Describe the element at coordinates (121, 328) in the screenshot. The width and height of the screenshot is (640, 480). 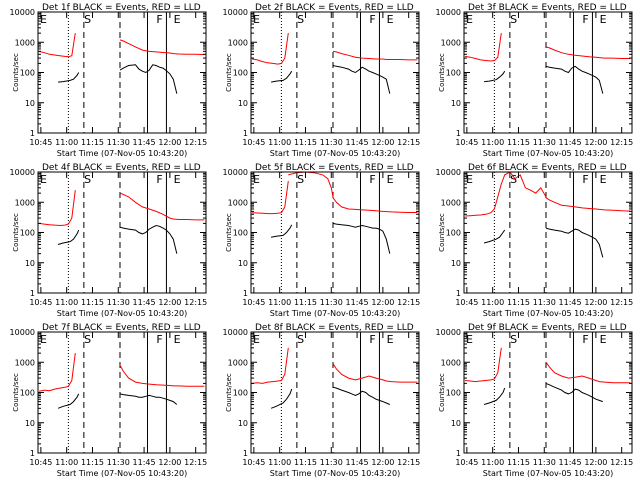
I see `panel-title: Det 7f BLACK = Events, RED = LLD` at that location.